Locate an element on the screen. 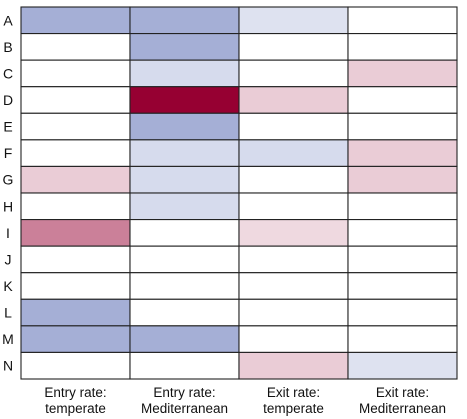 This screenshot has height=419, width=467. column-label-4: Exit rate: Mediterranean is located at coordinates (402, 400).